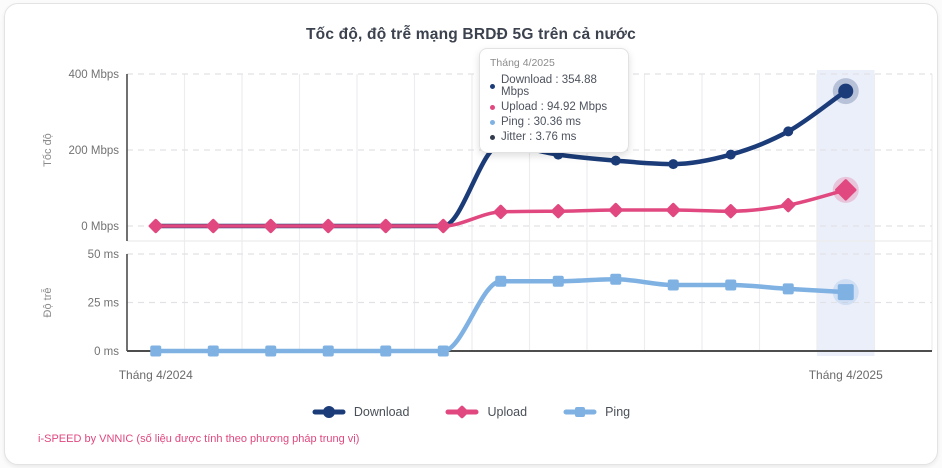 The height and width of the screenshot is (468, 942). I want to click on tooltip-row-text: Ping : 30.36 ms, so click(541, 122).